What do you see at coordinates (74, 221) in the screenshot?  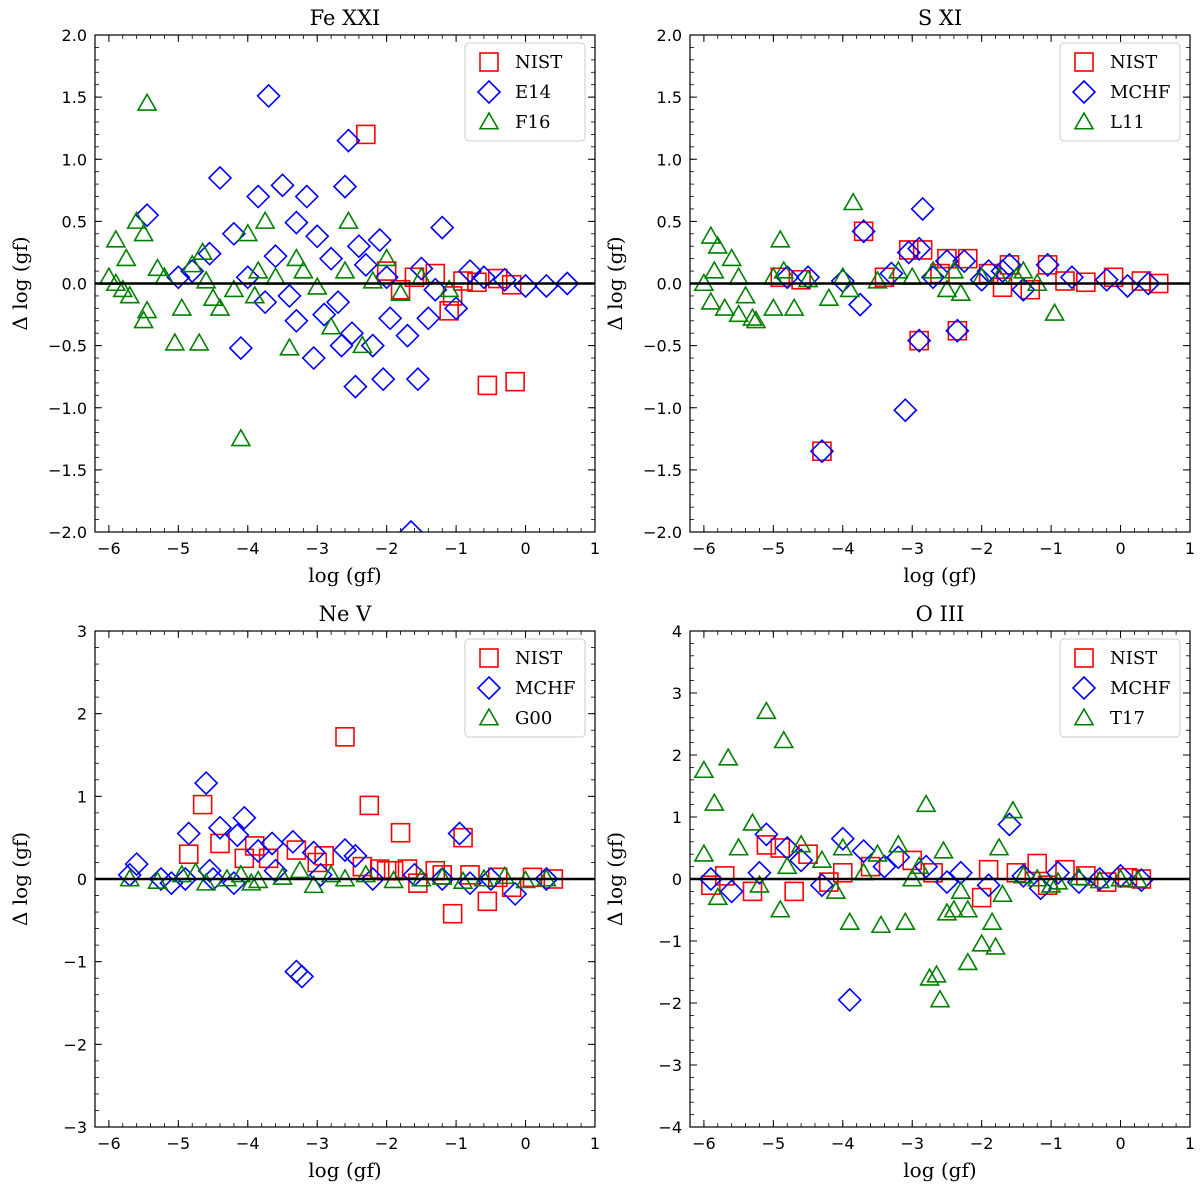 I see `y-tick-label: 0.5` at bounding box center [74, 221].